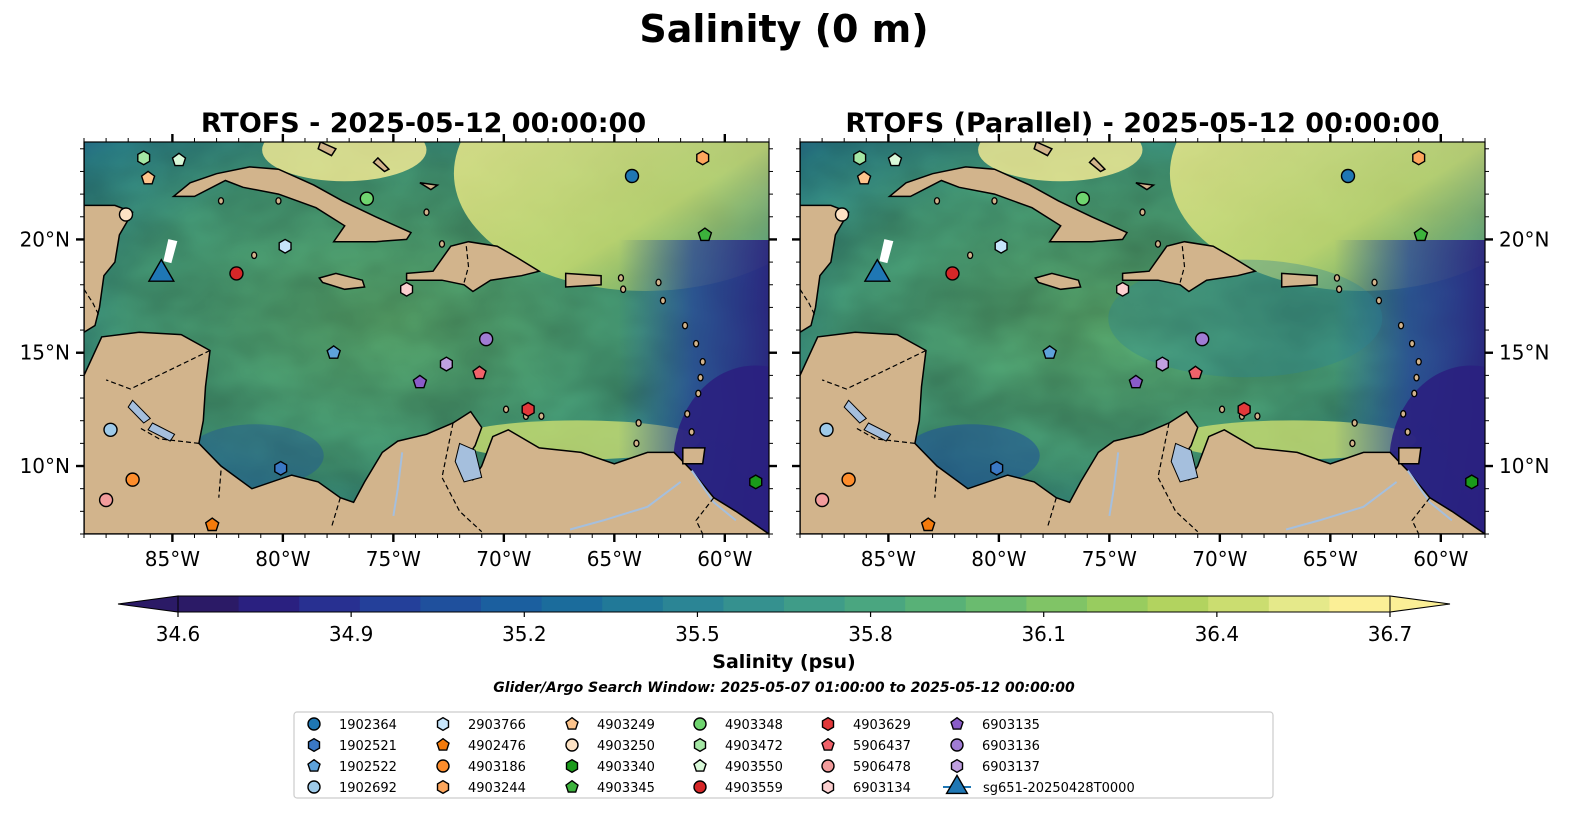 This screenshot has width=1577, height=827. I want to click on colorbar: 34.6 34.9 35.2 35.5 35.8 36.1 36.4 36.7, so click(784, 620).